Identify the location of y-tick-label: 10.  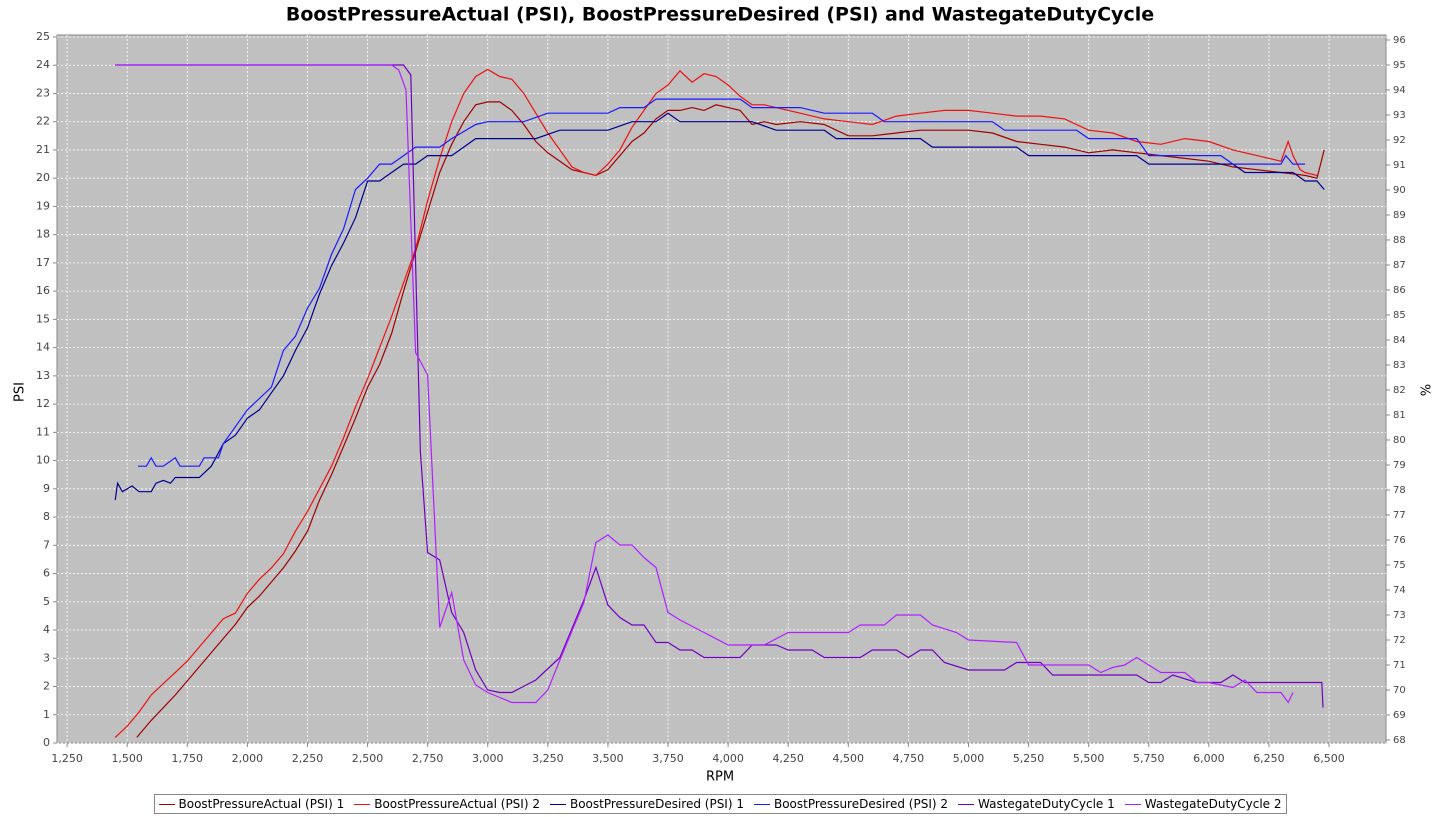
(43, 460).